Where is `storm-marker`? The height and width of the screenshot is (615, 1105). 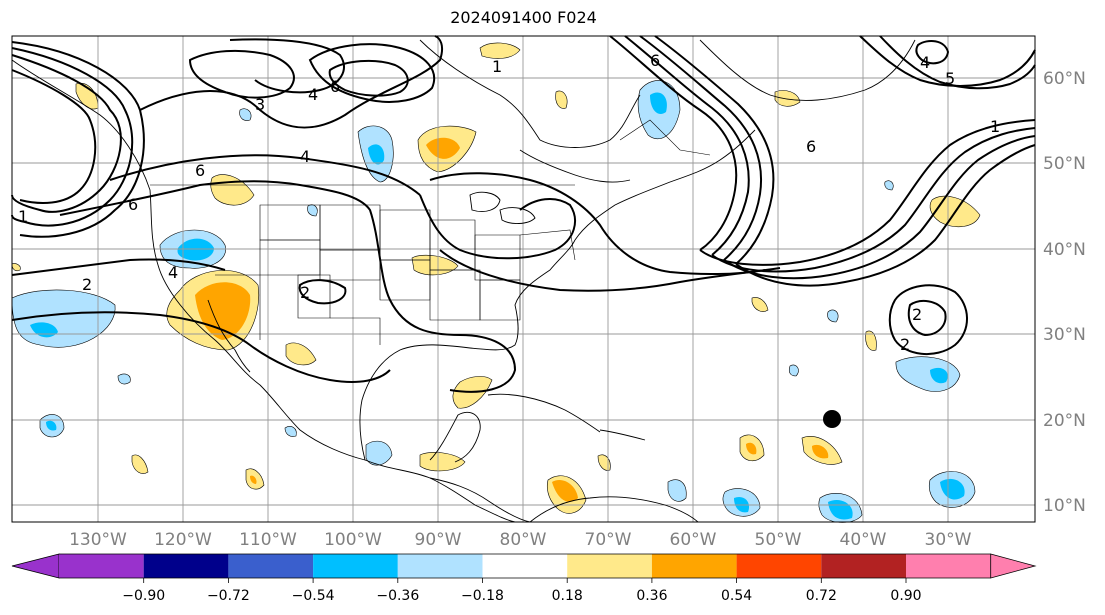
storm-marker is located at coordinates (832, 419).